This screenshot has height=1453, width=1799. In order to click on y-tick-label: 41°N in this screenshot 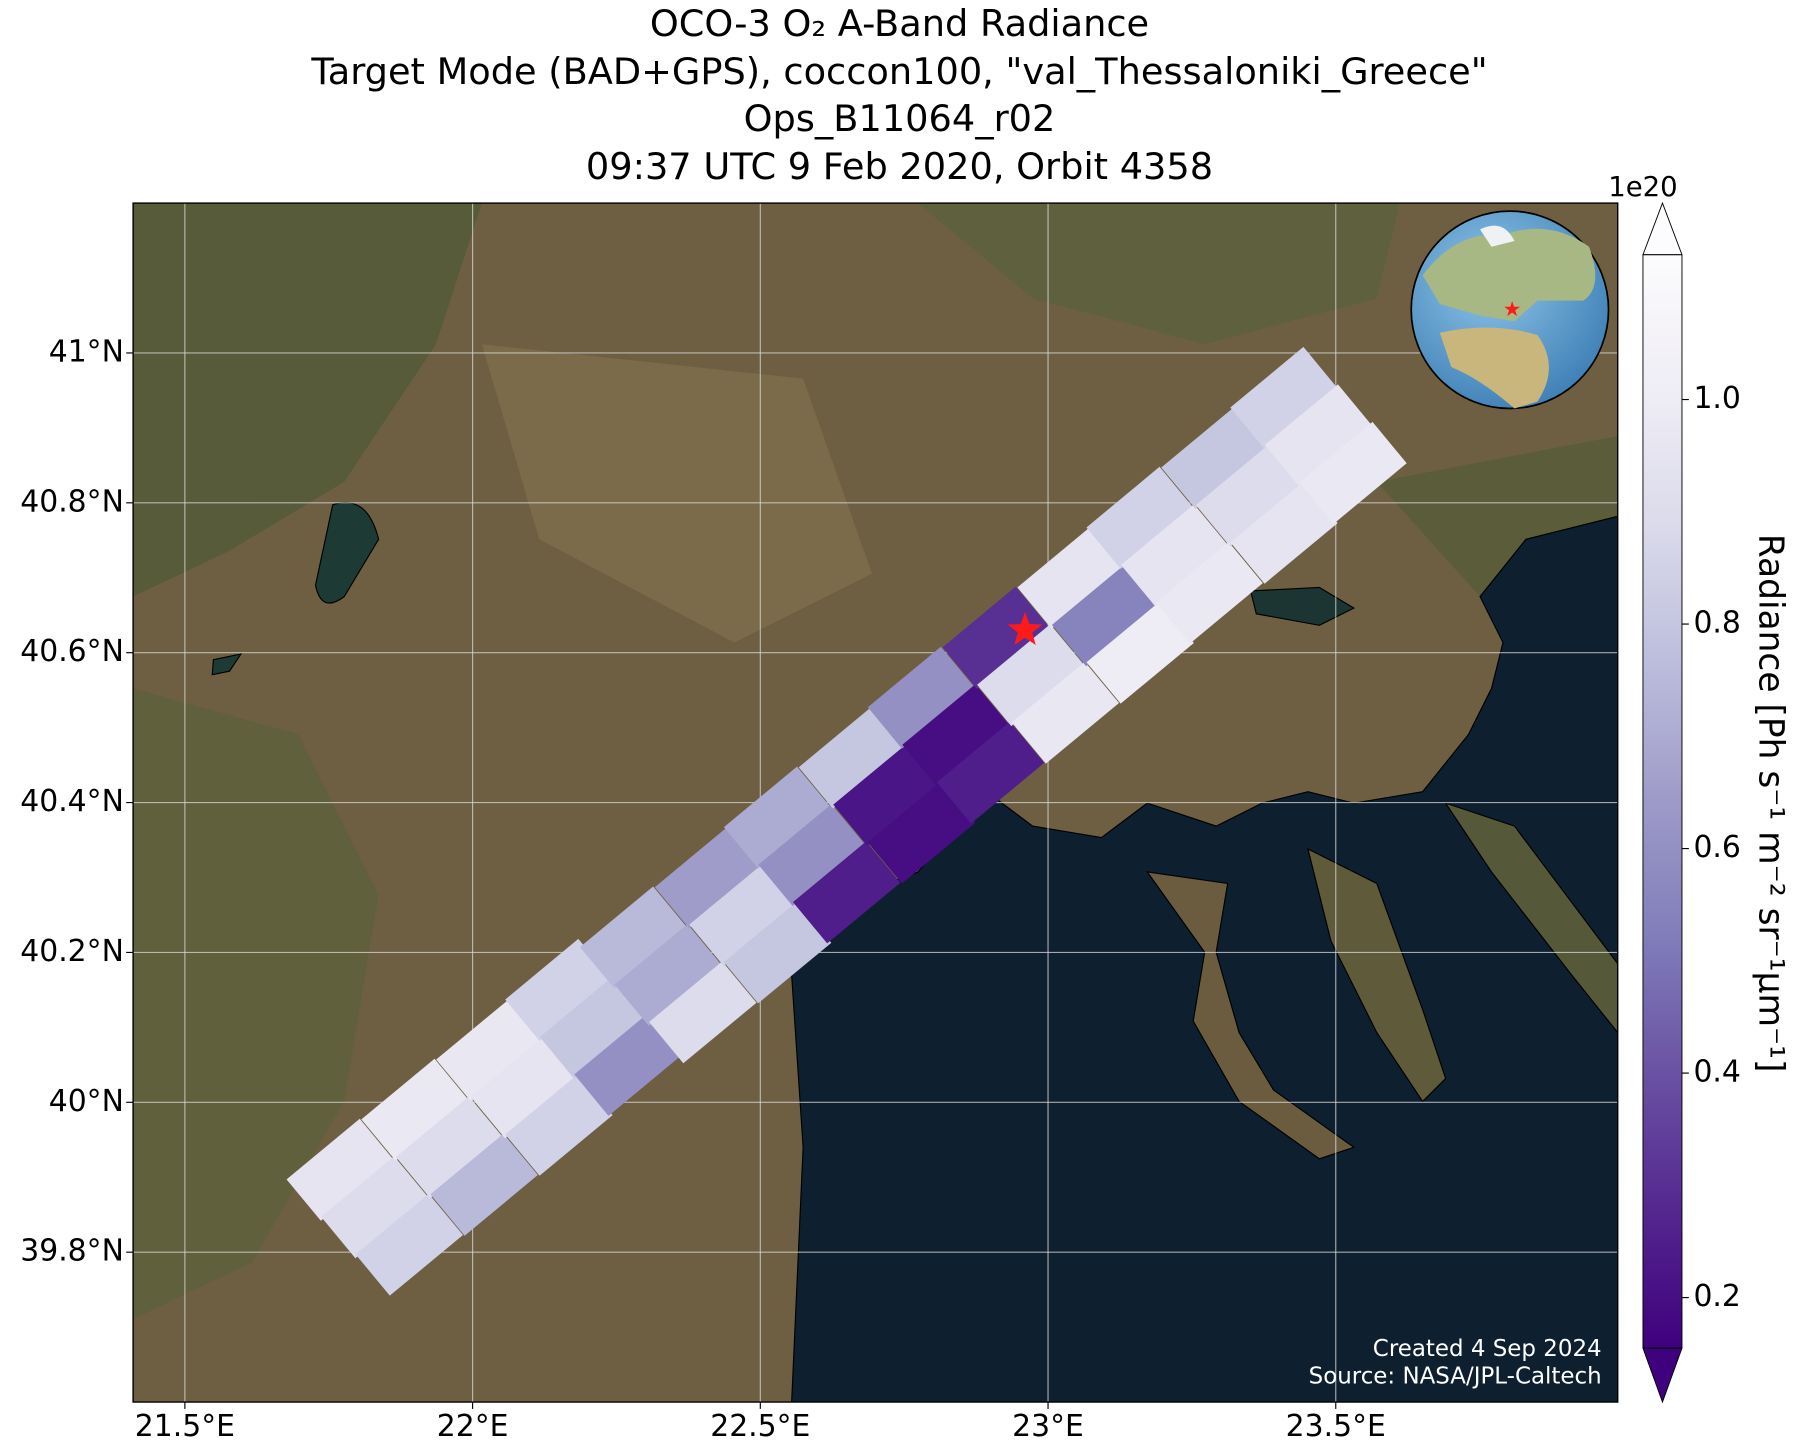, I will do `click(86, 351)`.